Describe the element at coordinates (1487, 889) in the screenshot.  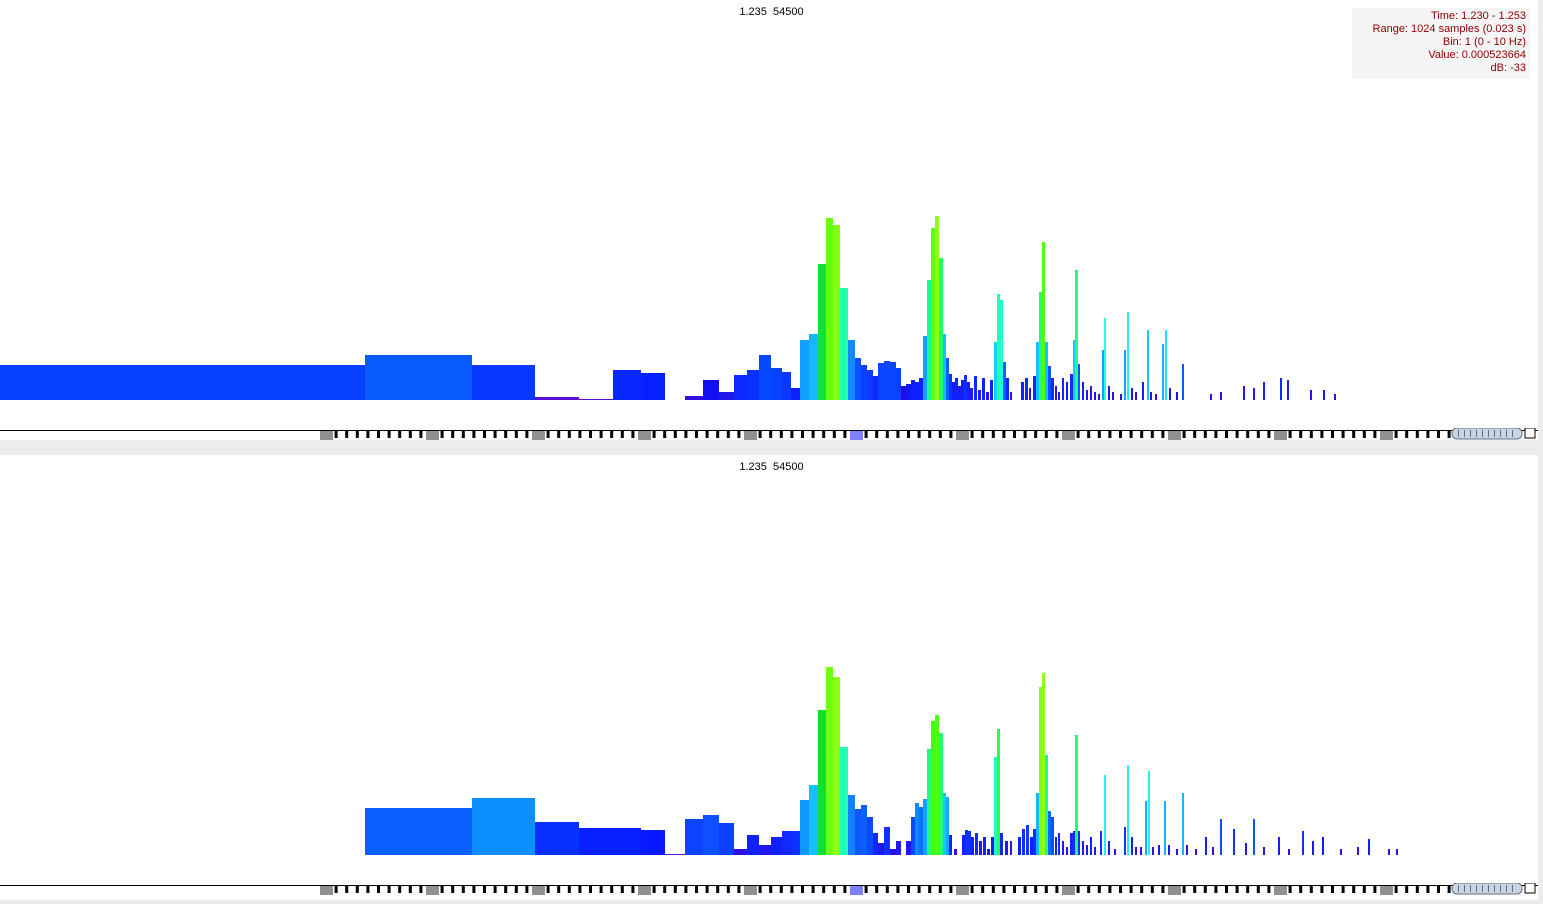
I see `keyboard-scroll-thumb` at that location.